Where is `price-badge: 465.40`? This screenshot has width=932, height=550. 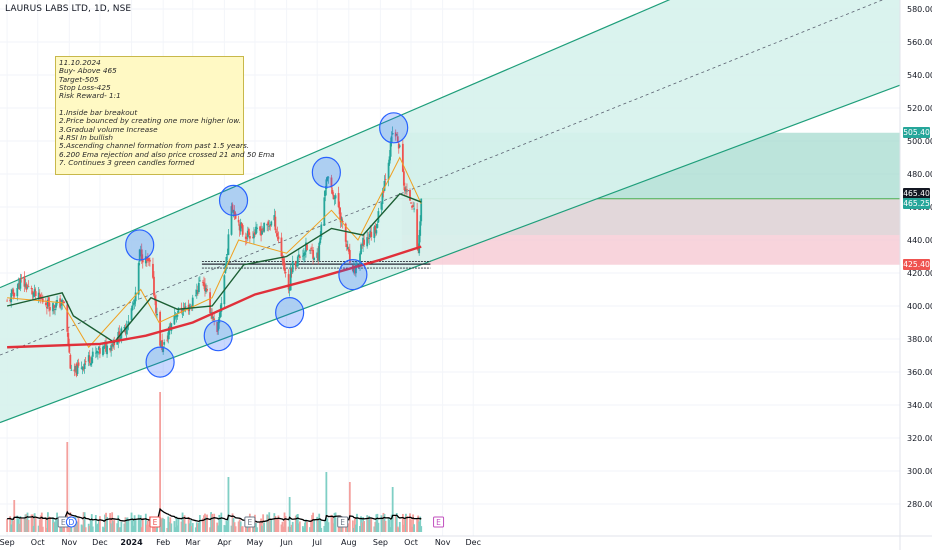 price-badge: 465.40 is located at coordinates (916, 193).